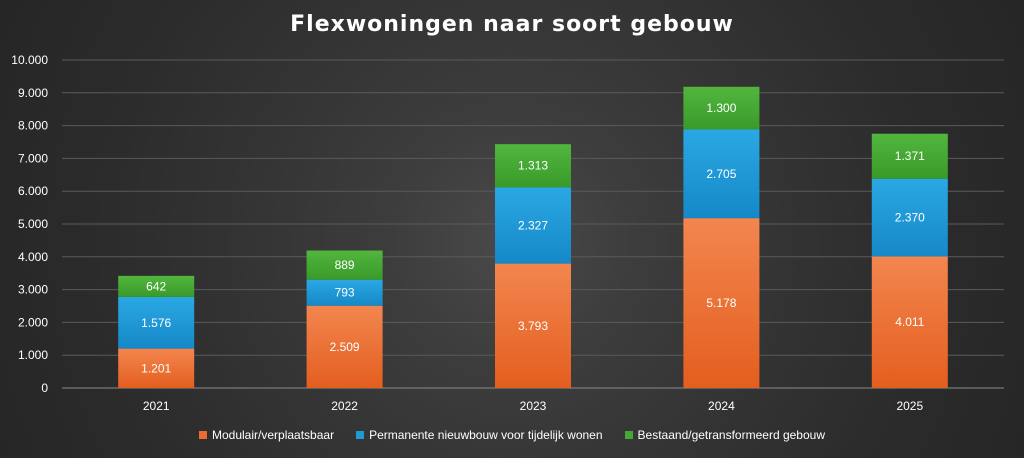 Image resolution: width=1024 pixels, height=458 pixels. Describe the element at coordinates (721, 406) in the screenshot. I see `x-tick-label: 2024` at that location.